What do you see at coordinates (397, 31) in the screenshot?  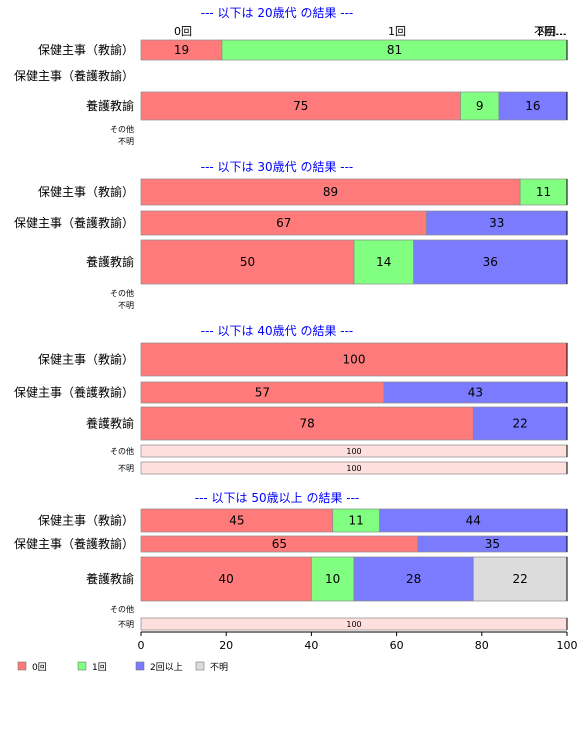 I see `top-category-label: 1回` at bounding box center [397, 31].